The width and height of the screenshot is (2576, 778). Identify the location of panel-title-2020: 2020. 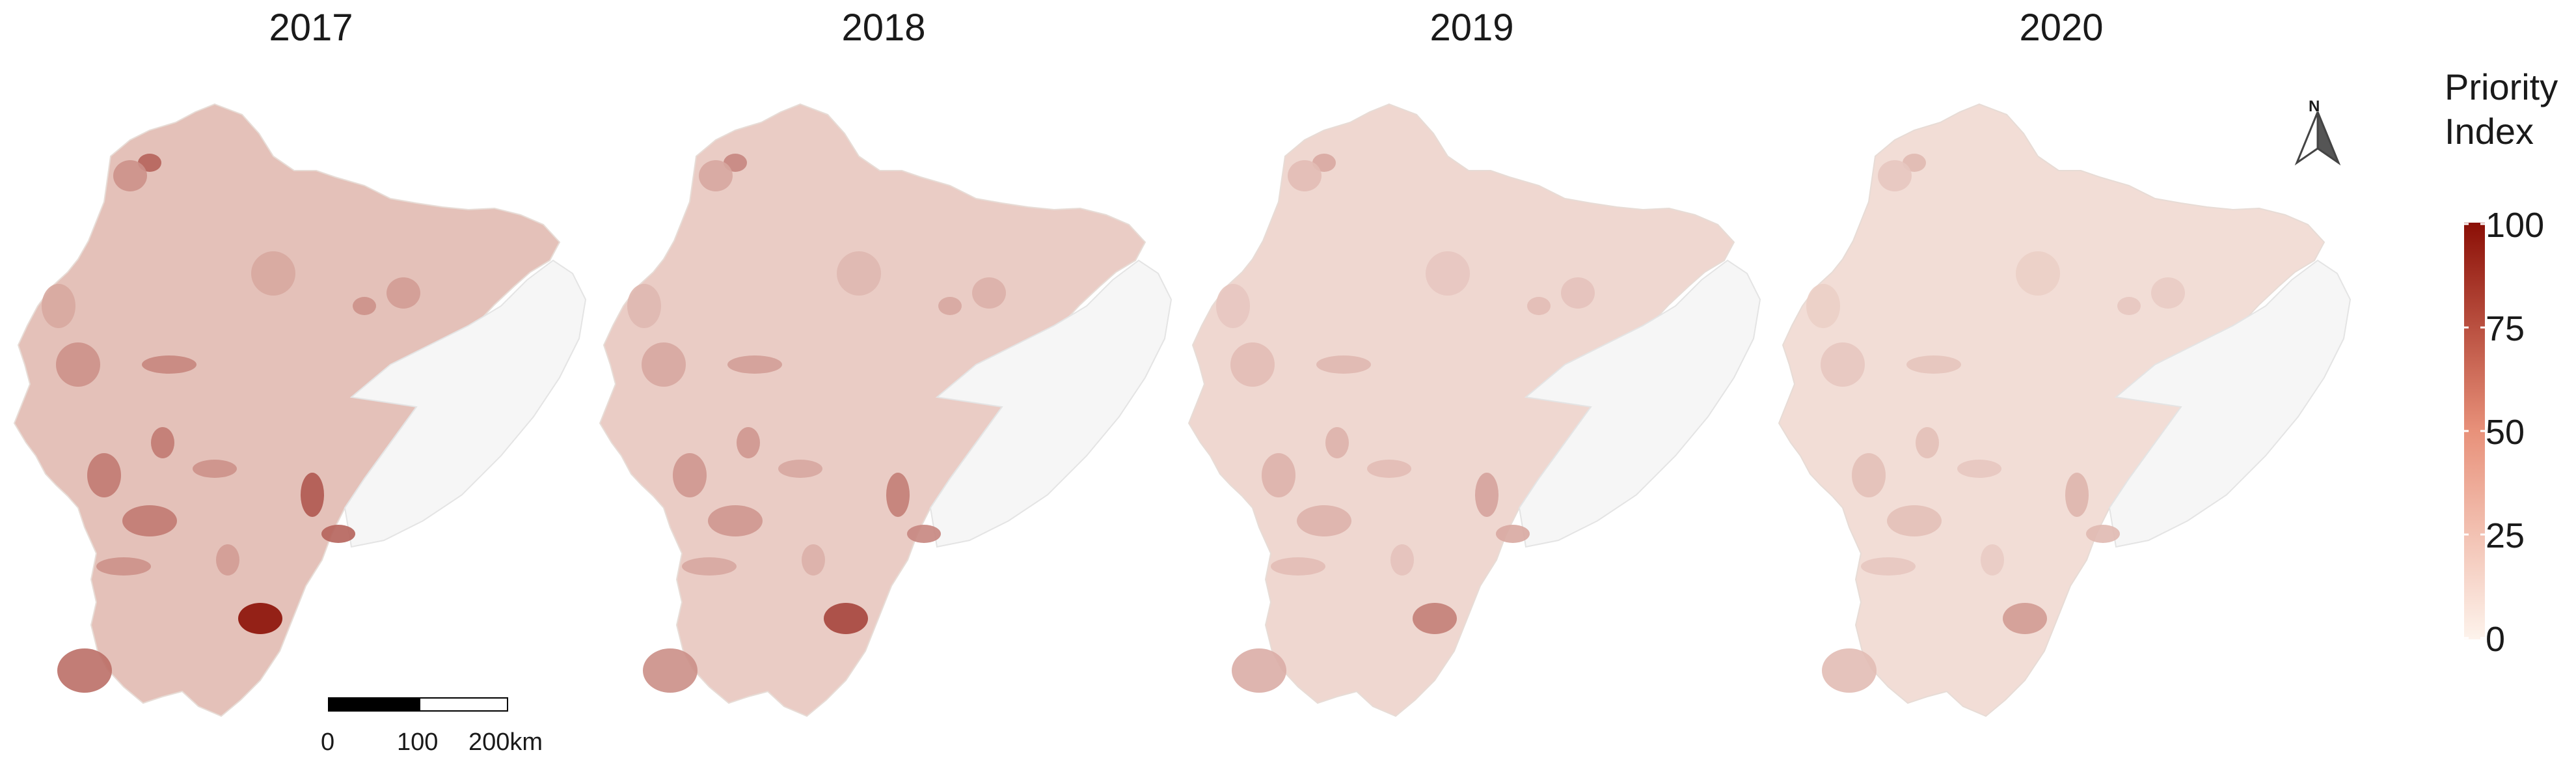
(2061, 28).